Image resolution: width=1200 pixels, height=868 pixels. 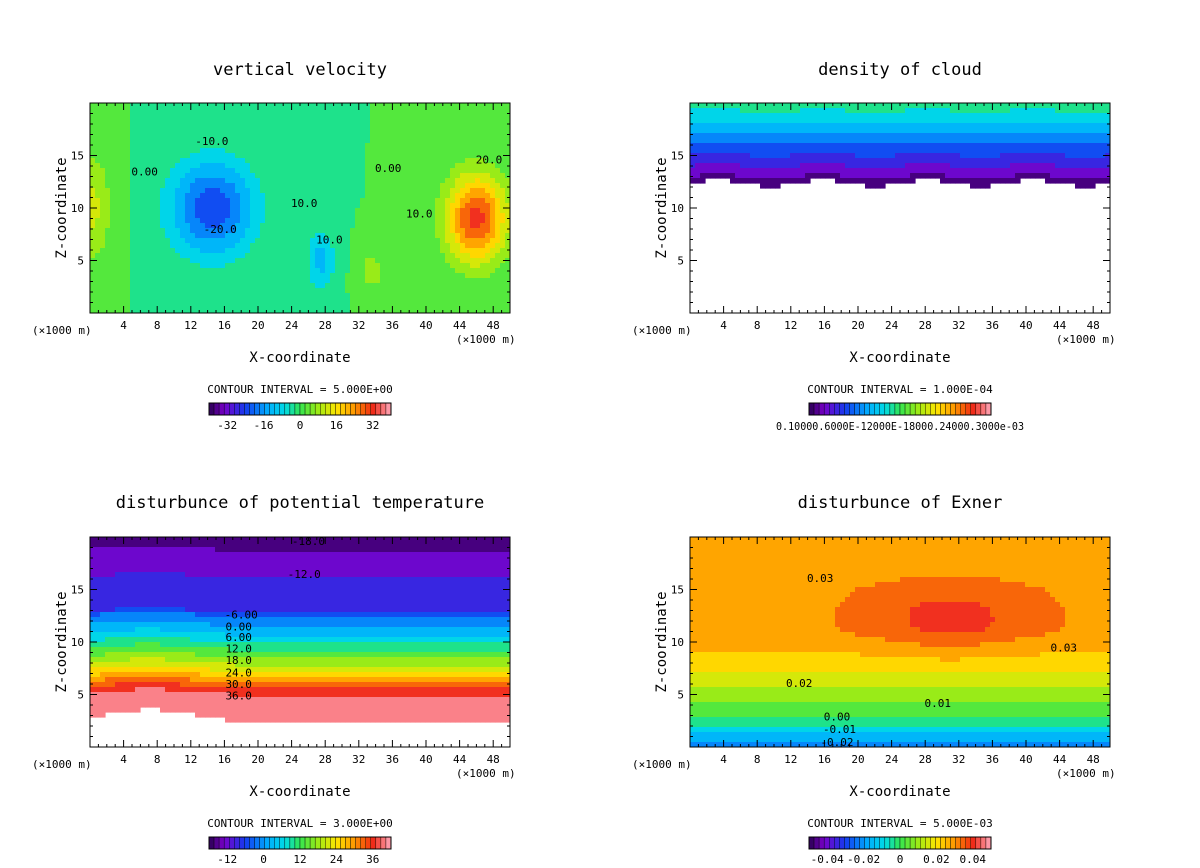 What do you see at coordinates (489, 160) in the screenshot?
I see `contour-label: 20.0` at bounding box center [489, 160].